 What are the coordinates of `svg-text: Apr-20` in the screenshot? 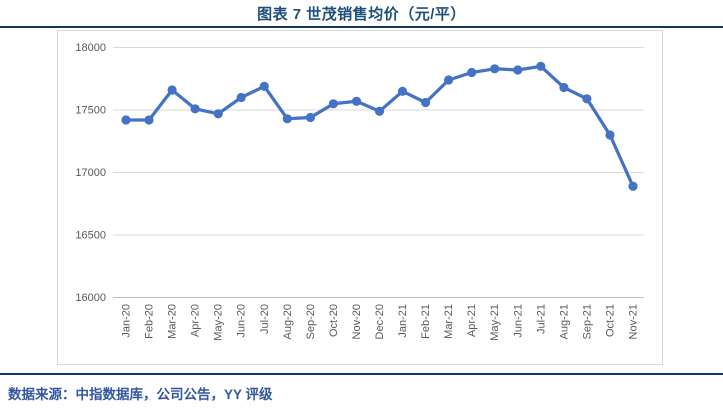 It's located at (196, 320).